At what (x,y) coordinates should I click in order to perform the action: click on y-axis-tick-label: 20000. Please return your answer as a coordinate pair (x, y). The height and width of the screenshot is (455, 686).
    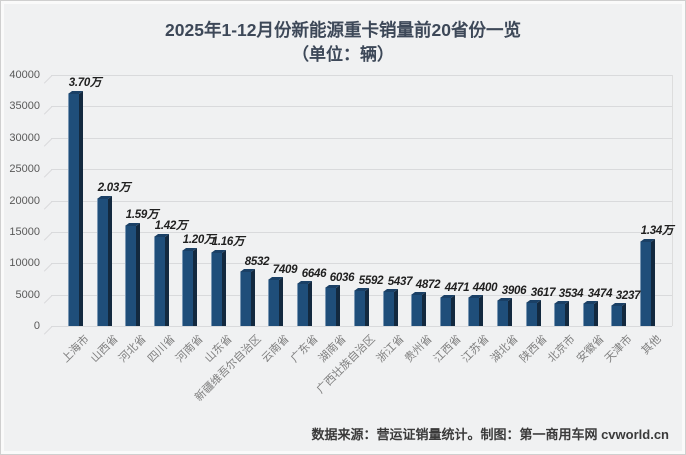
    Looking at the image, I should click on (24, 201).